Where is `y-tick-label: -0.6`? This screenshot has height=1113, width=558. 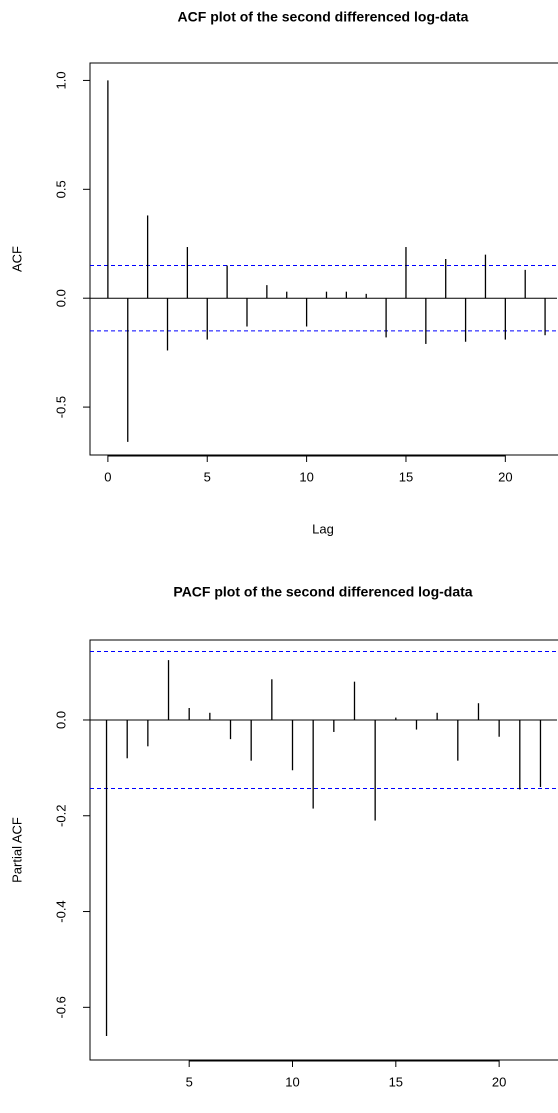
y-tick-label: -0.6 is located at coordinates (60, 1007).